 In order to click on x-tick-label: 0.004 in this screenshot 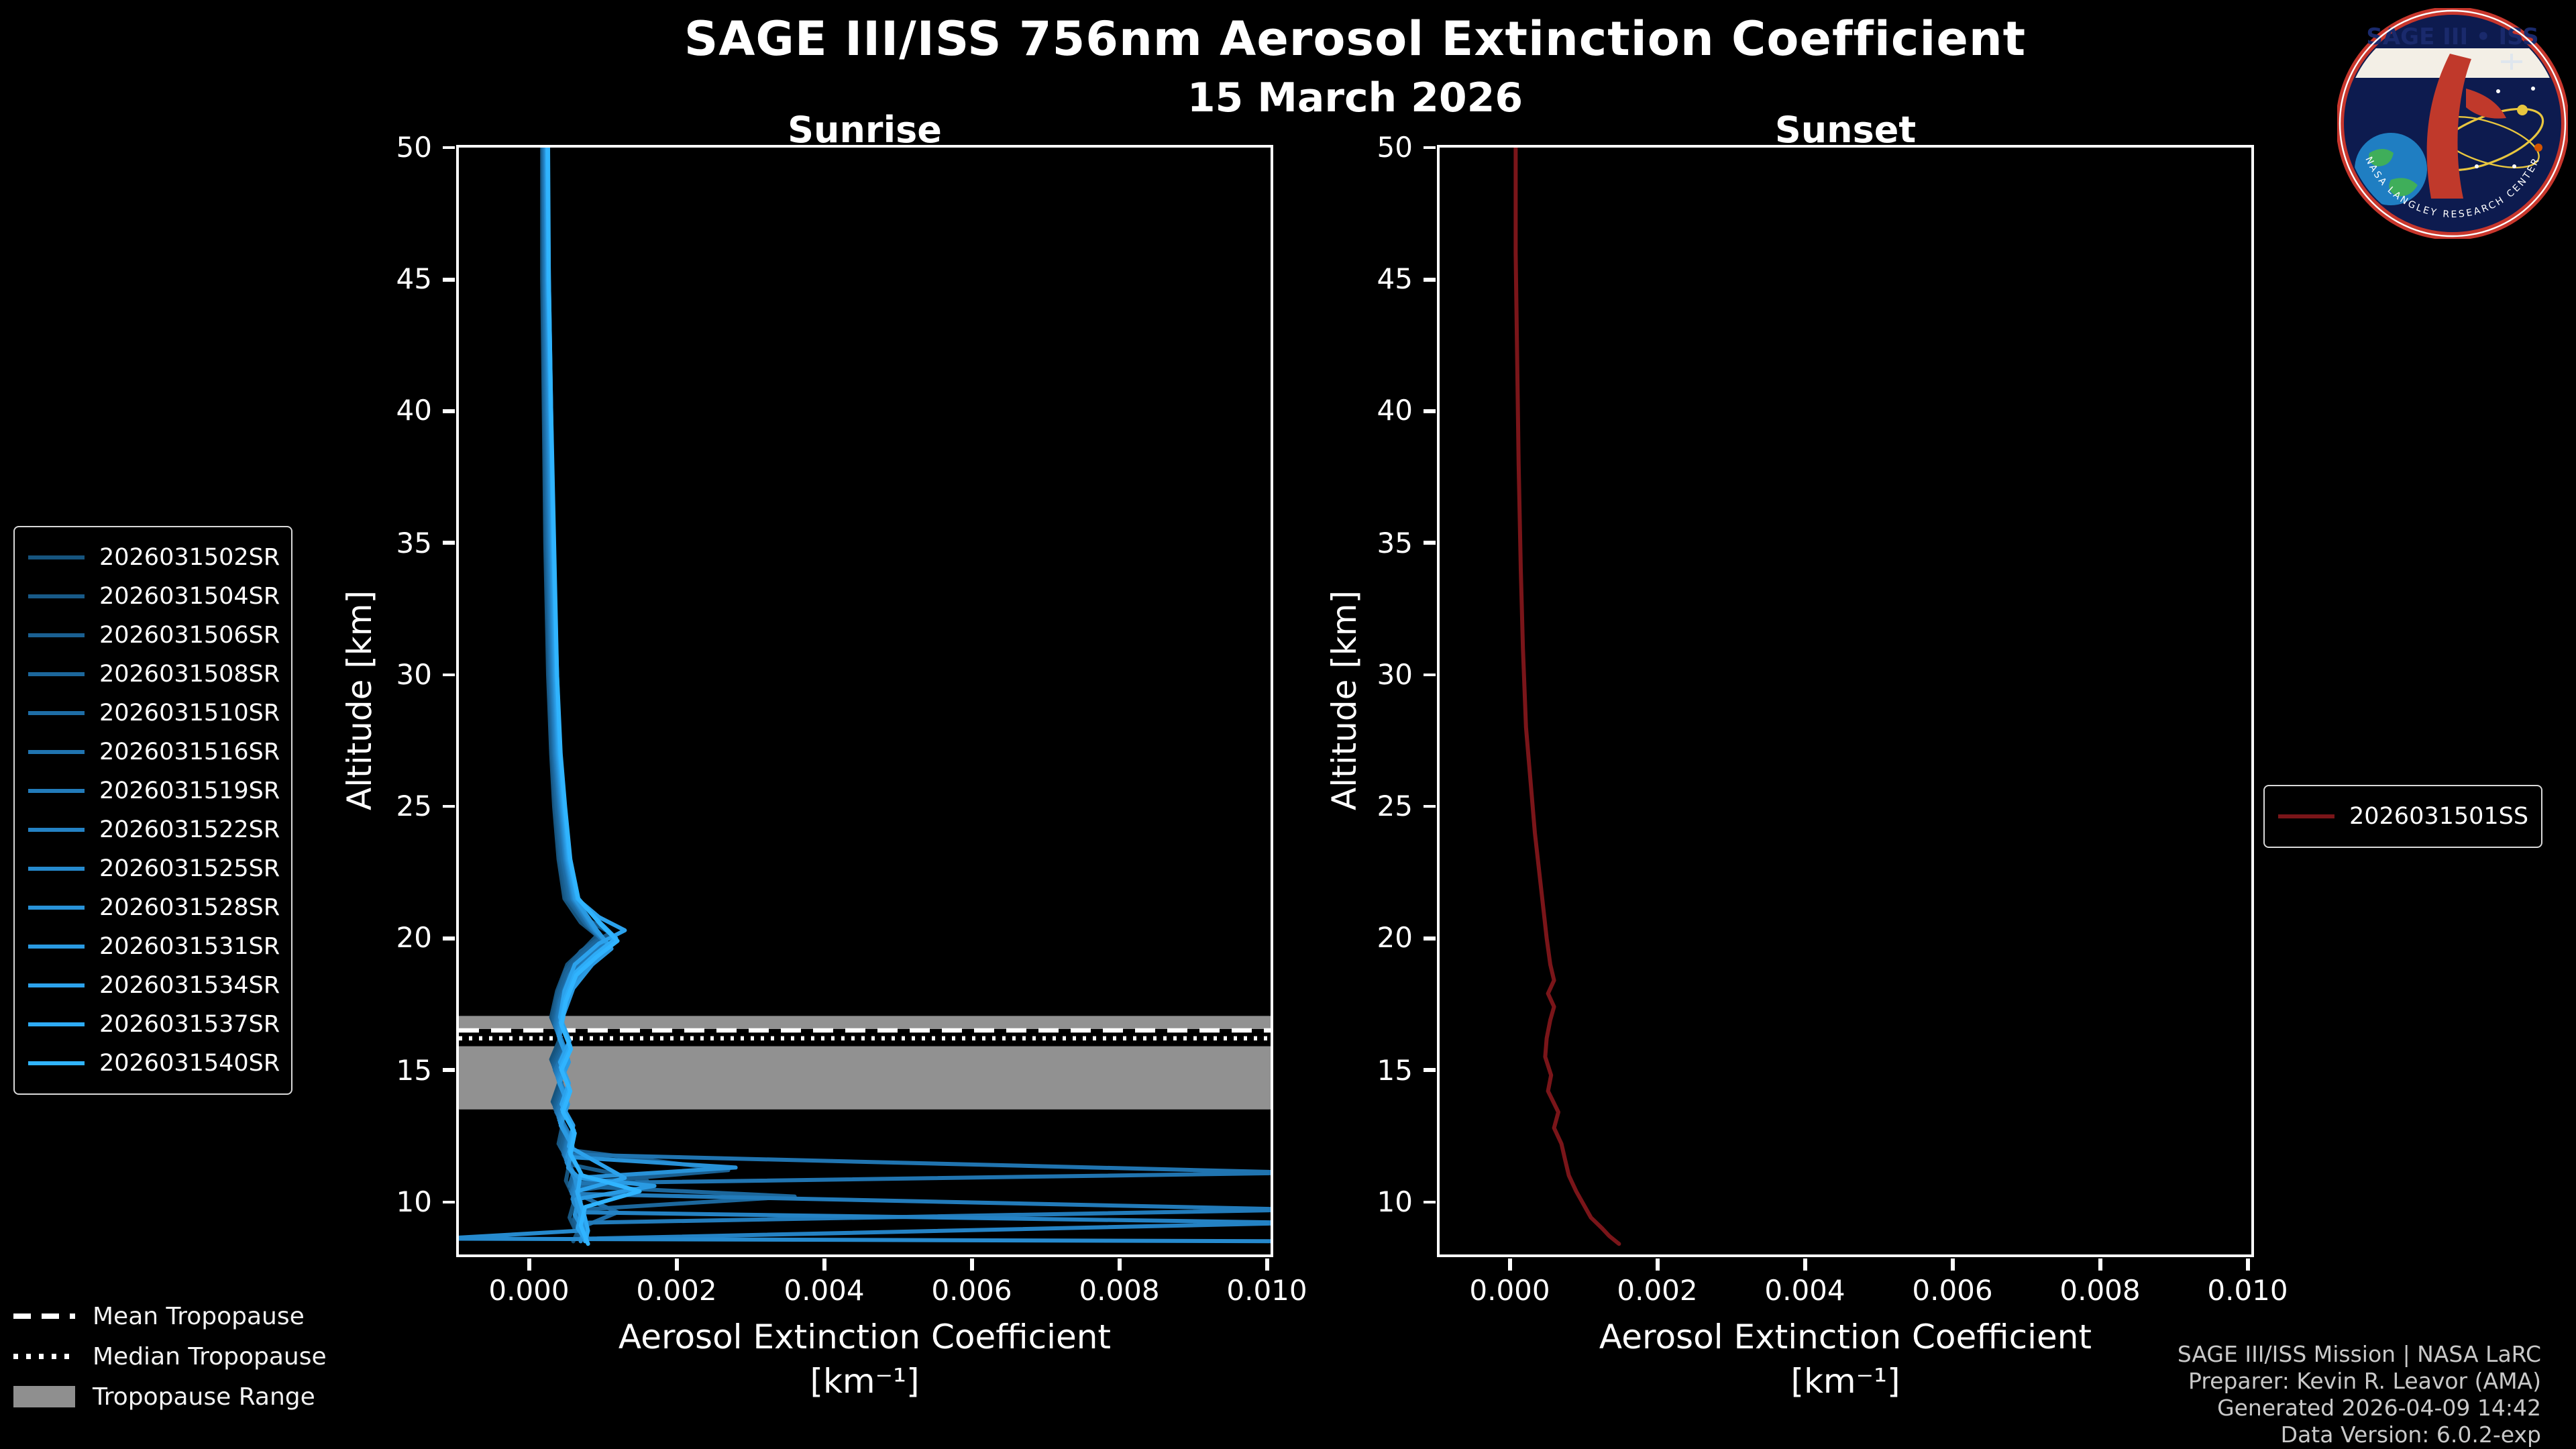, I will do `click(824, 1291)`.